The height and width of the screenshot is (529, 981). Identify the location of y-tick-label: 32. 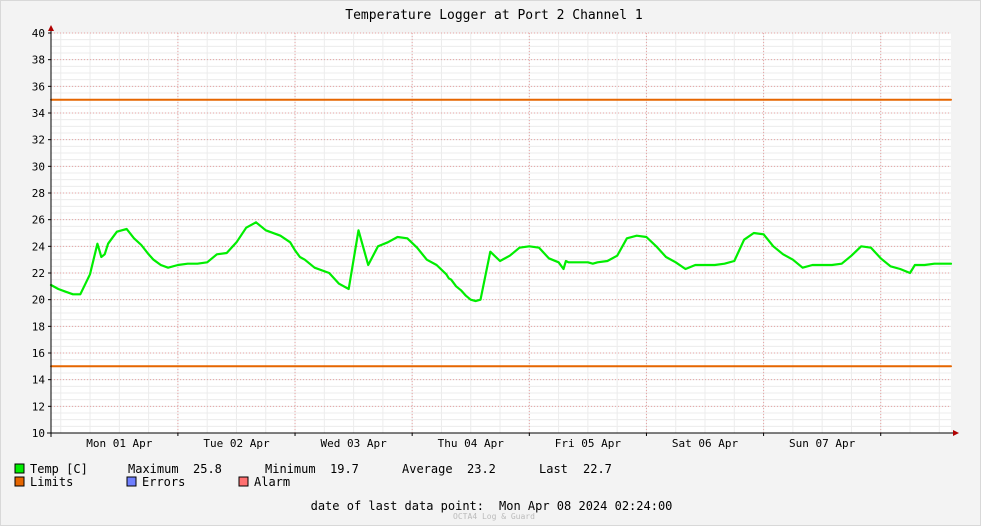
(38, 140).